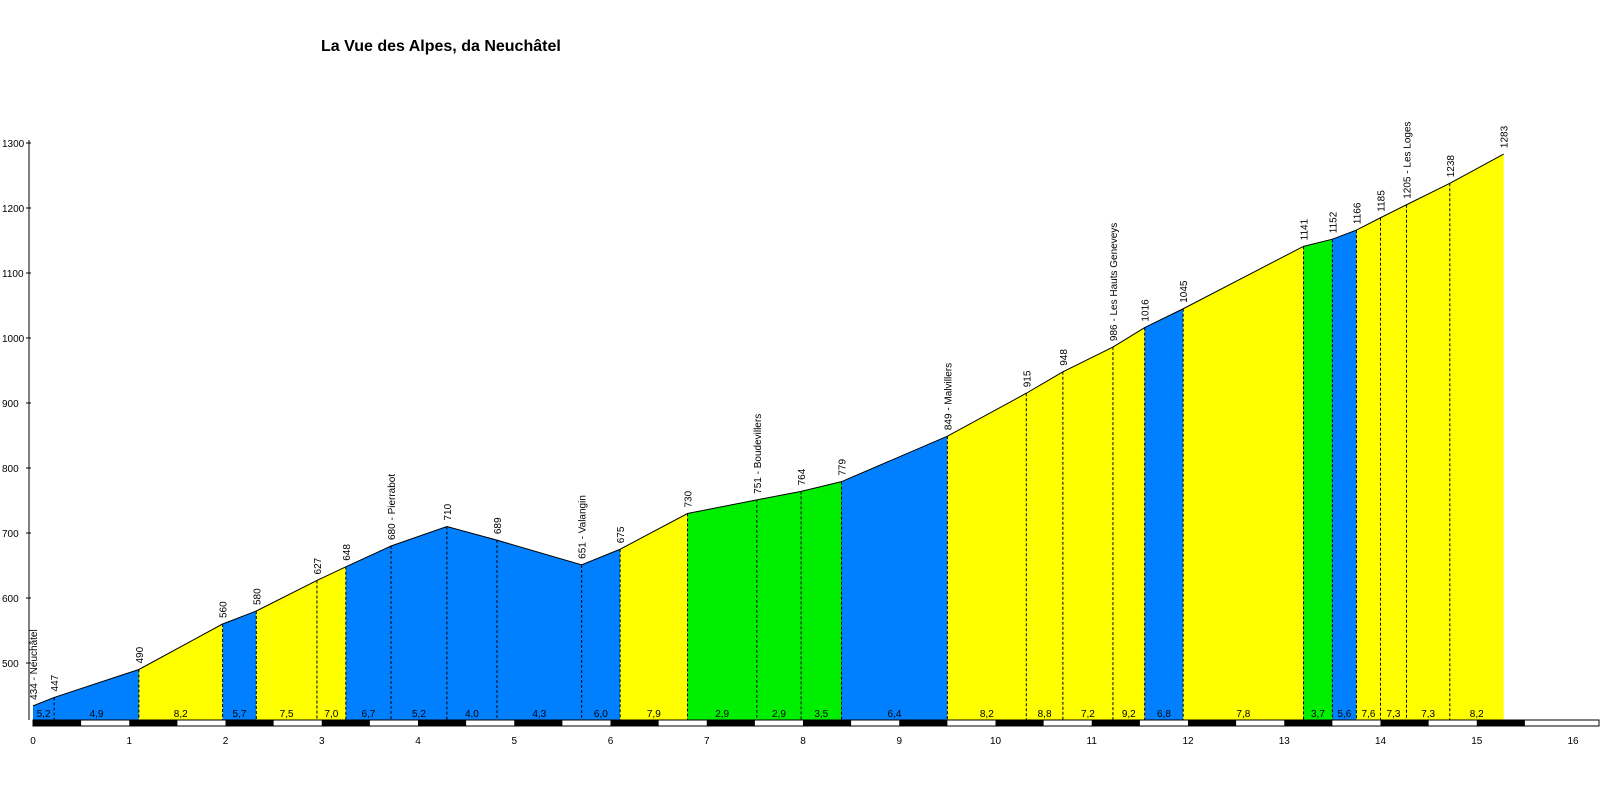 The image size is (1601, 805). What do you see at coordinates (129, 741) in the screenshot?
I see `x-tick-label-1: 1` at bounding box center [129, 741].